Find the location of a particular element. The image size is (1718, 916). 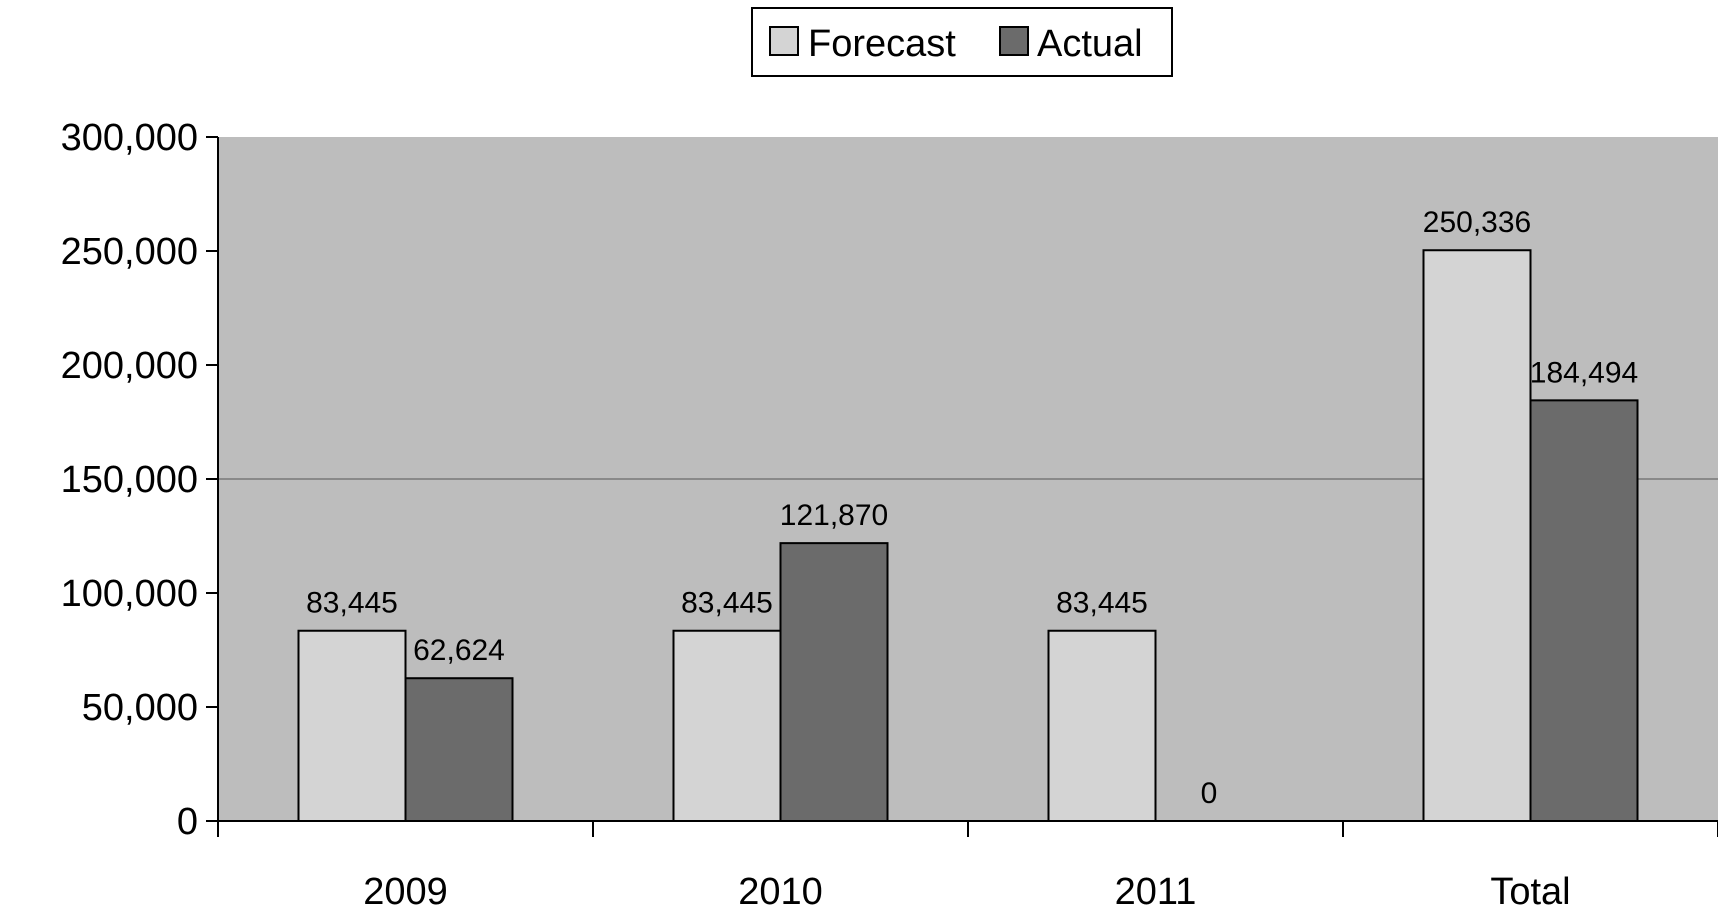

x-category-label-2: 2011 is located at coordinates (1156, 892).